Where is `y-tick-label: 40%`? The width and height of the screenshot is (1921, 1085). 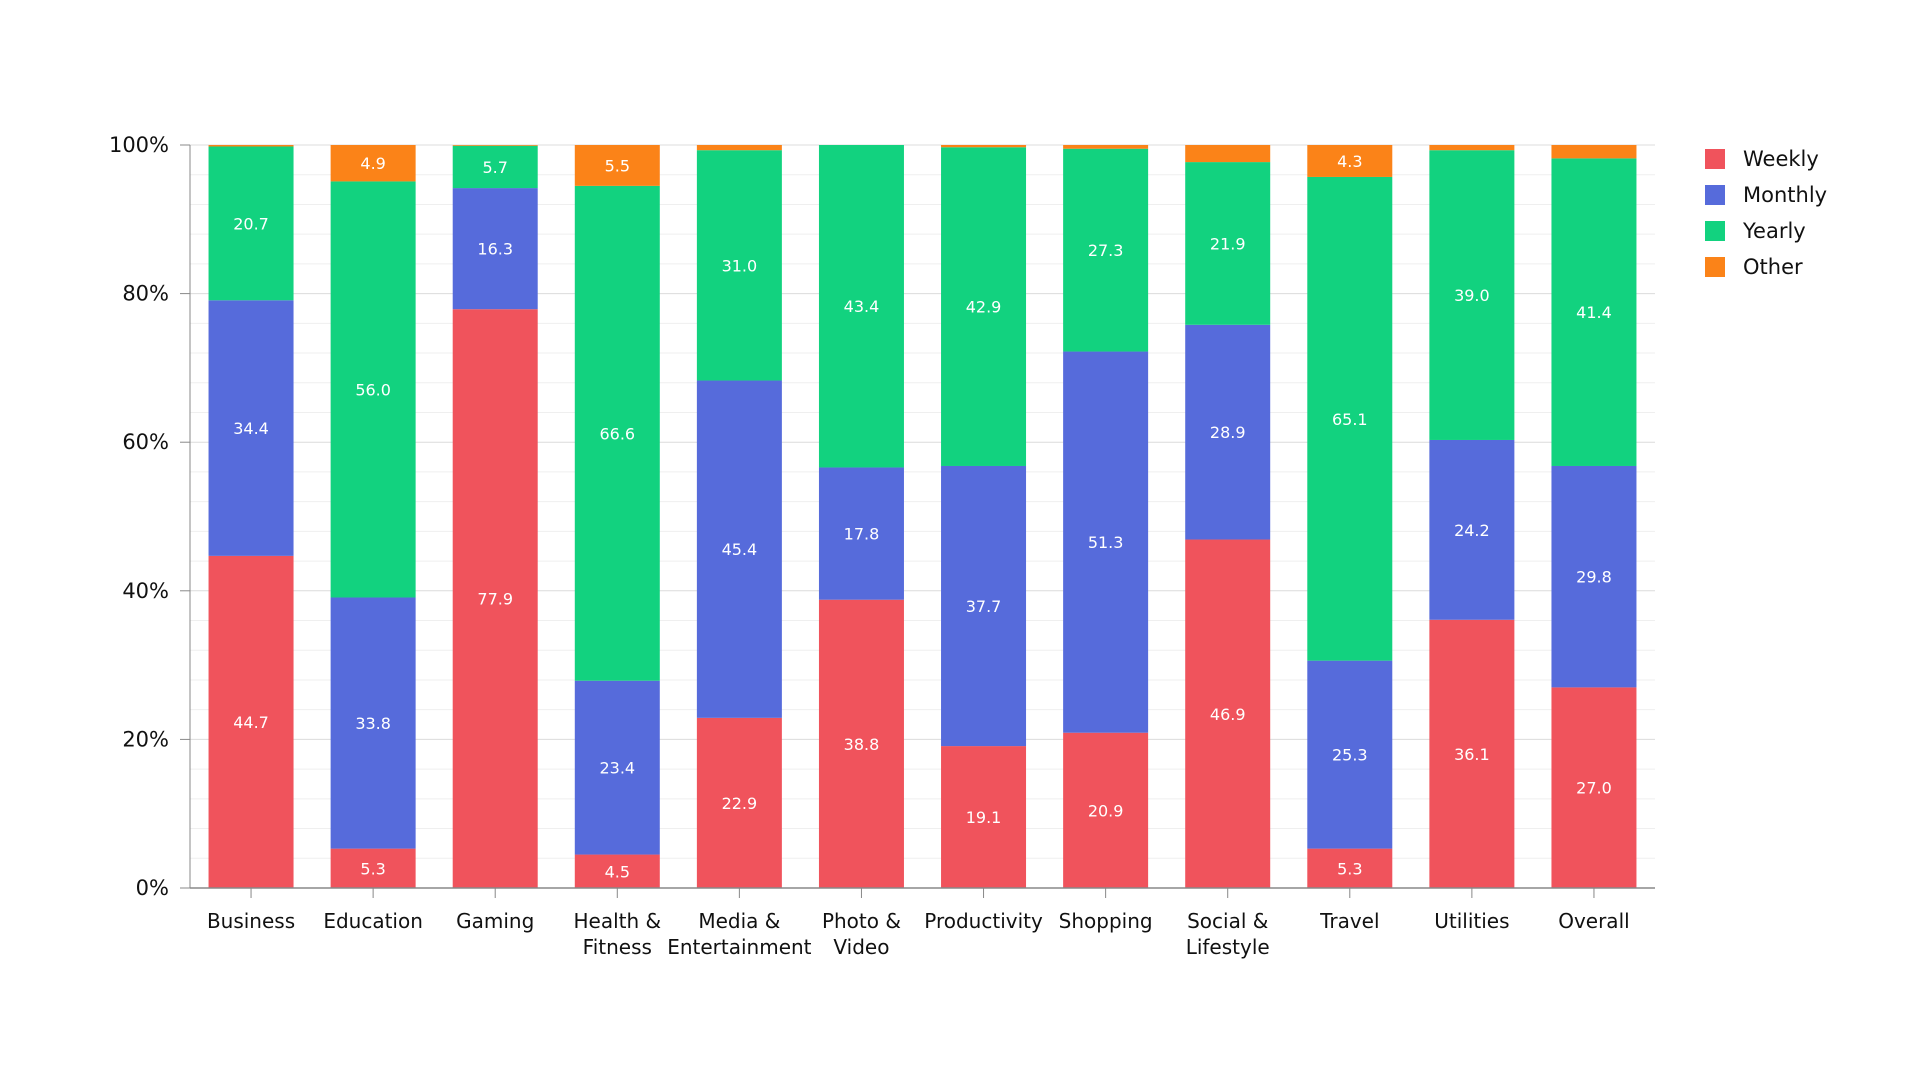
y-tick-label: 40% is located at coordinates (145, 591).